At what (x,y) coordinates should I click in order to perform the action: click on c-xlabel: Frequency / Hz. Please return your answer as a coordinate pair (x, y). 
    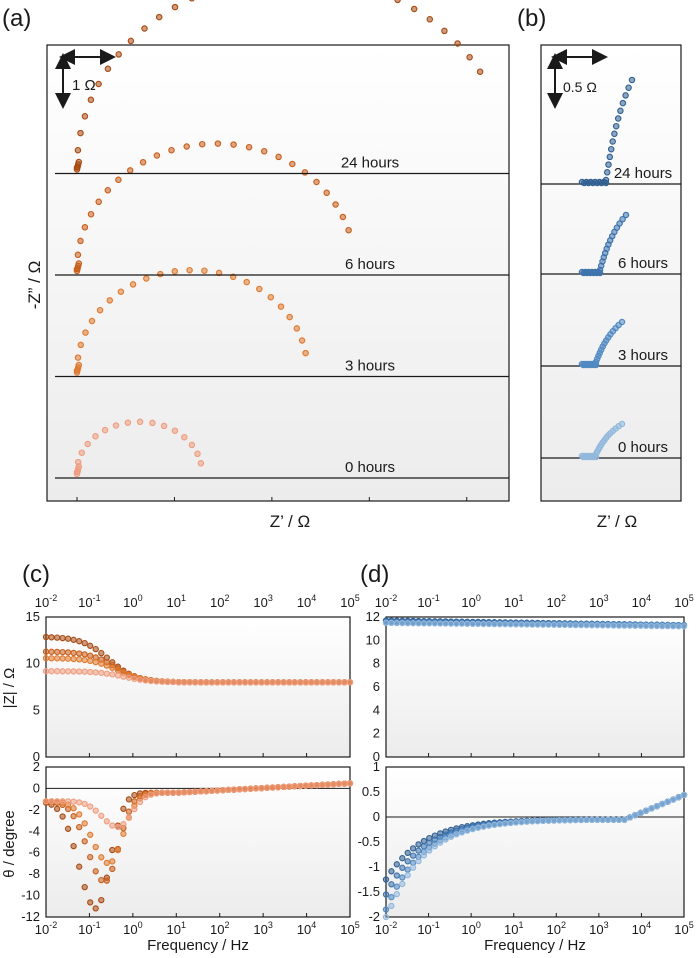
    Looking at the image, I should click on (198, 945).